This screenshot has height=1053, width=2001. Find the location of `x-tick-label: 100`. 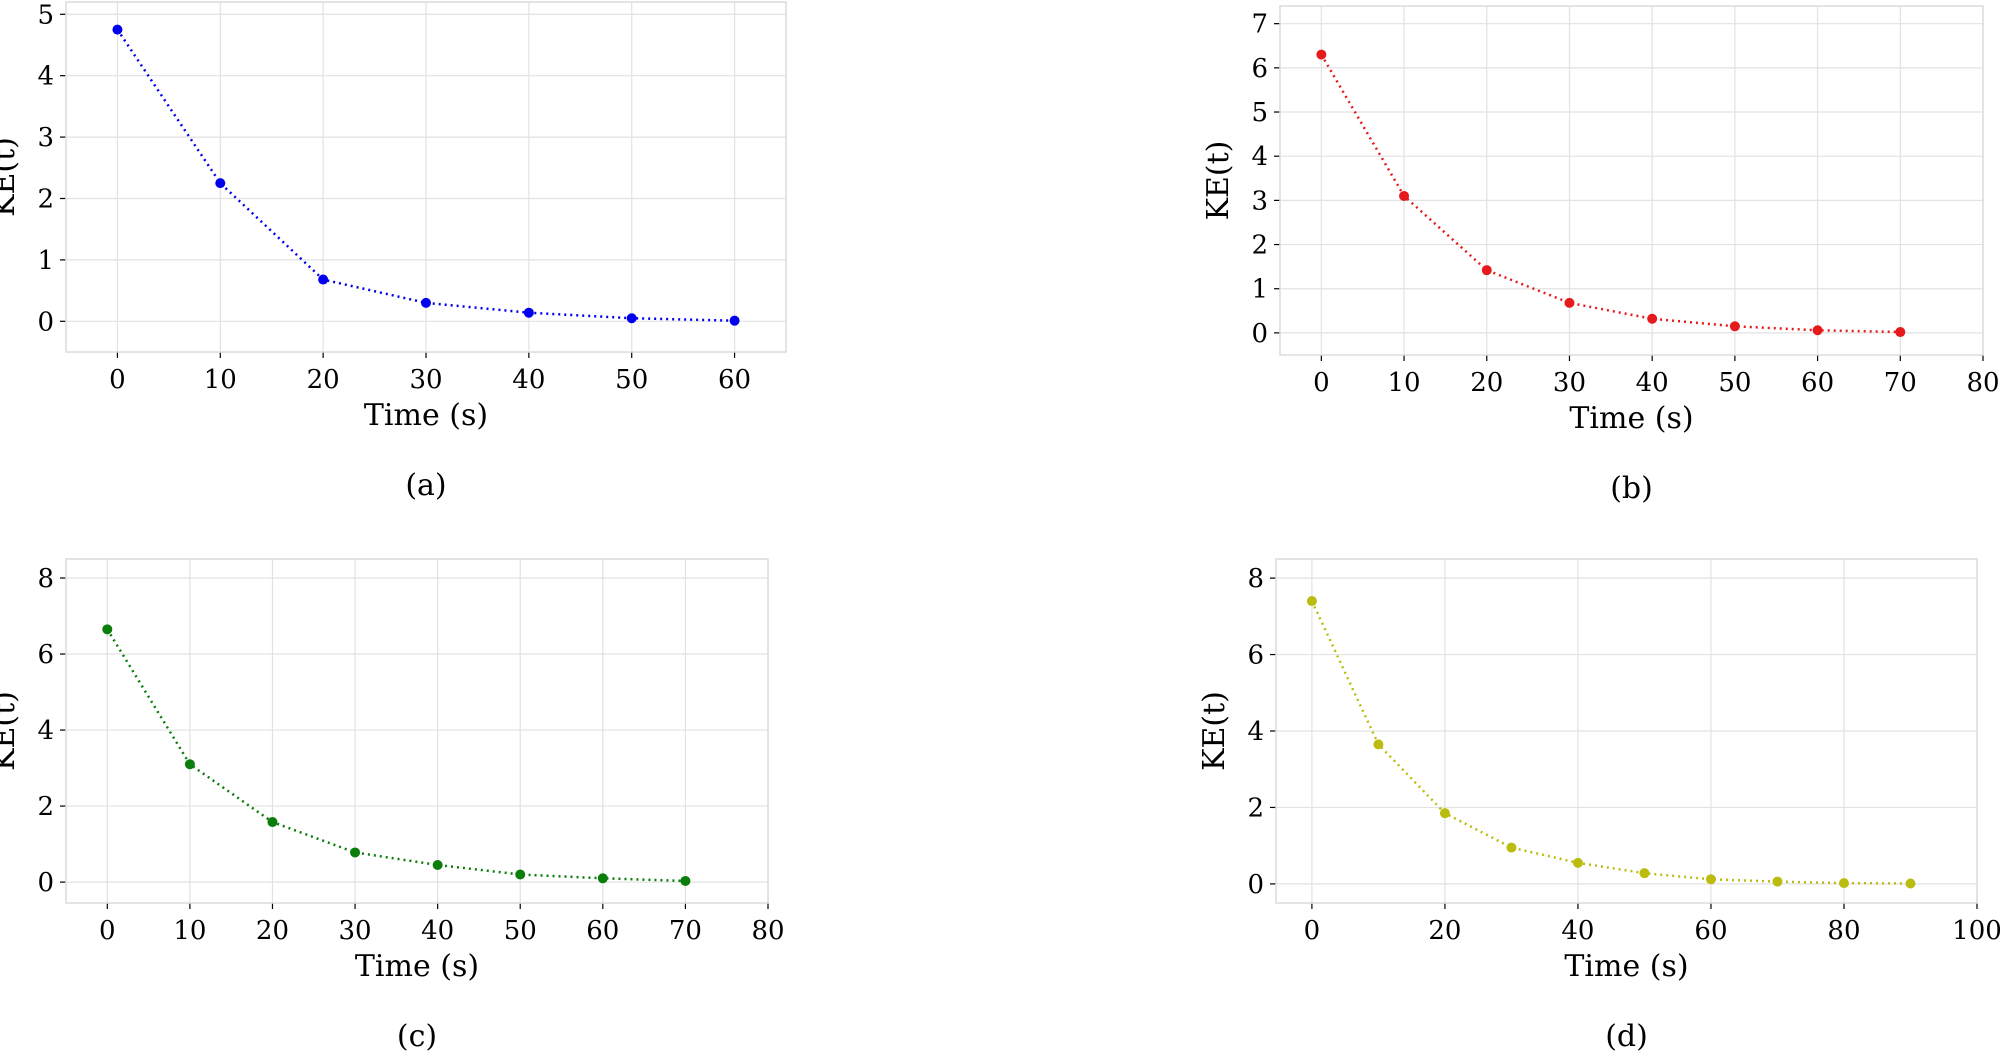

x-tick-label: 100 is located at coordinates (1976, 931).